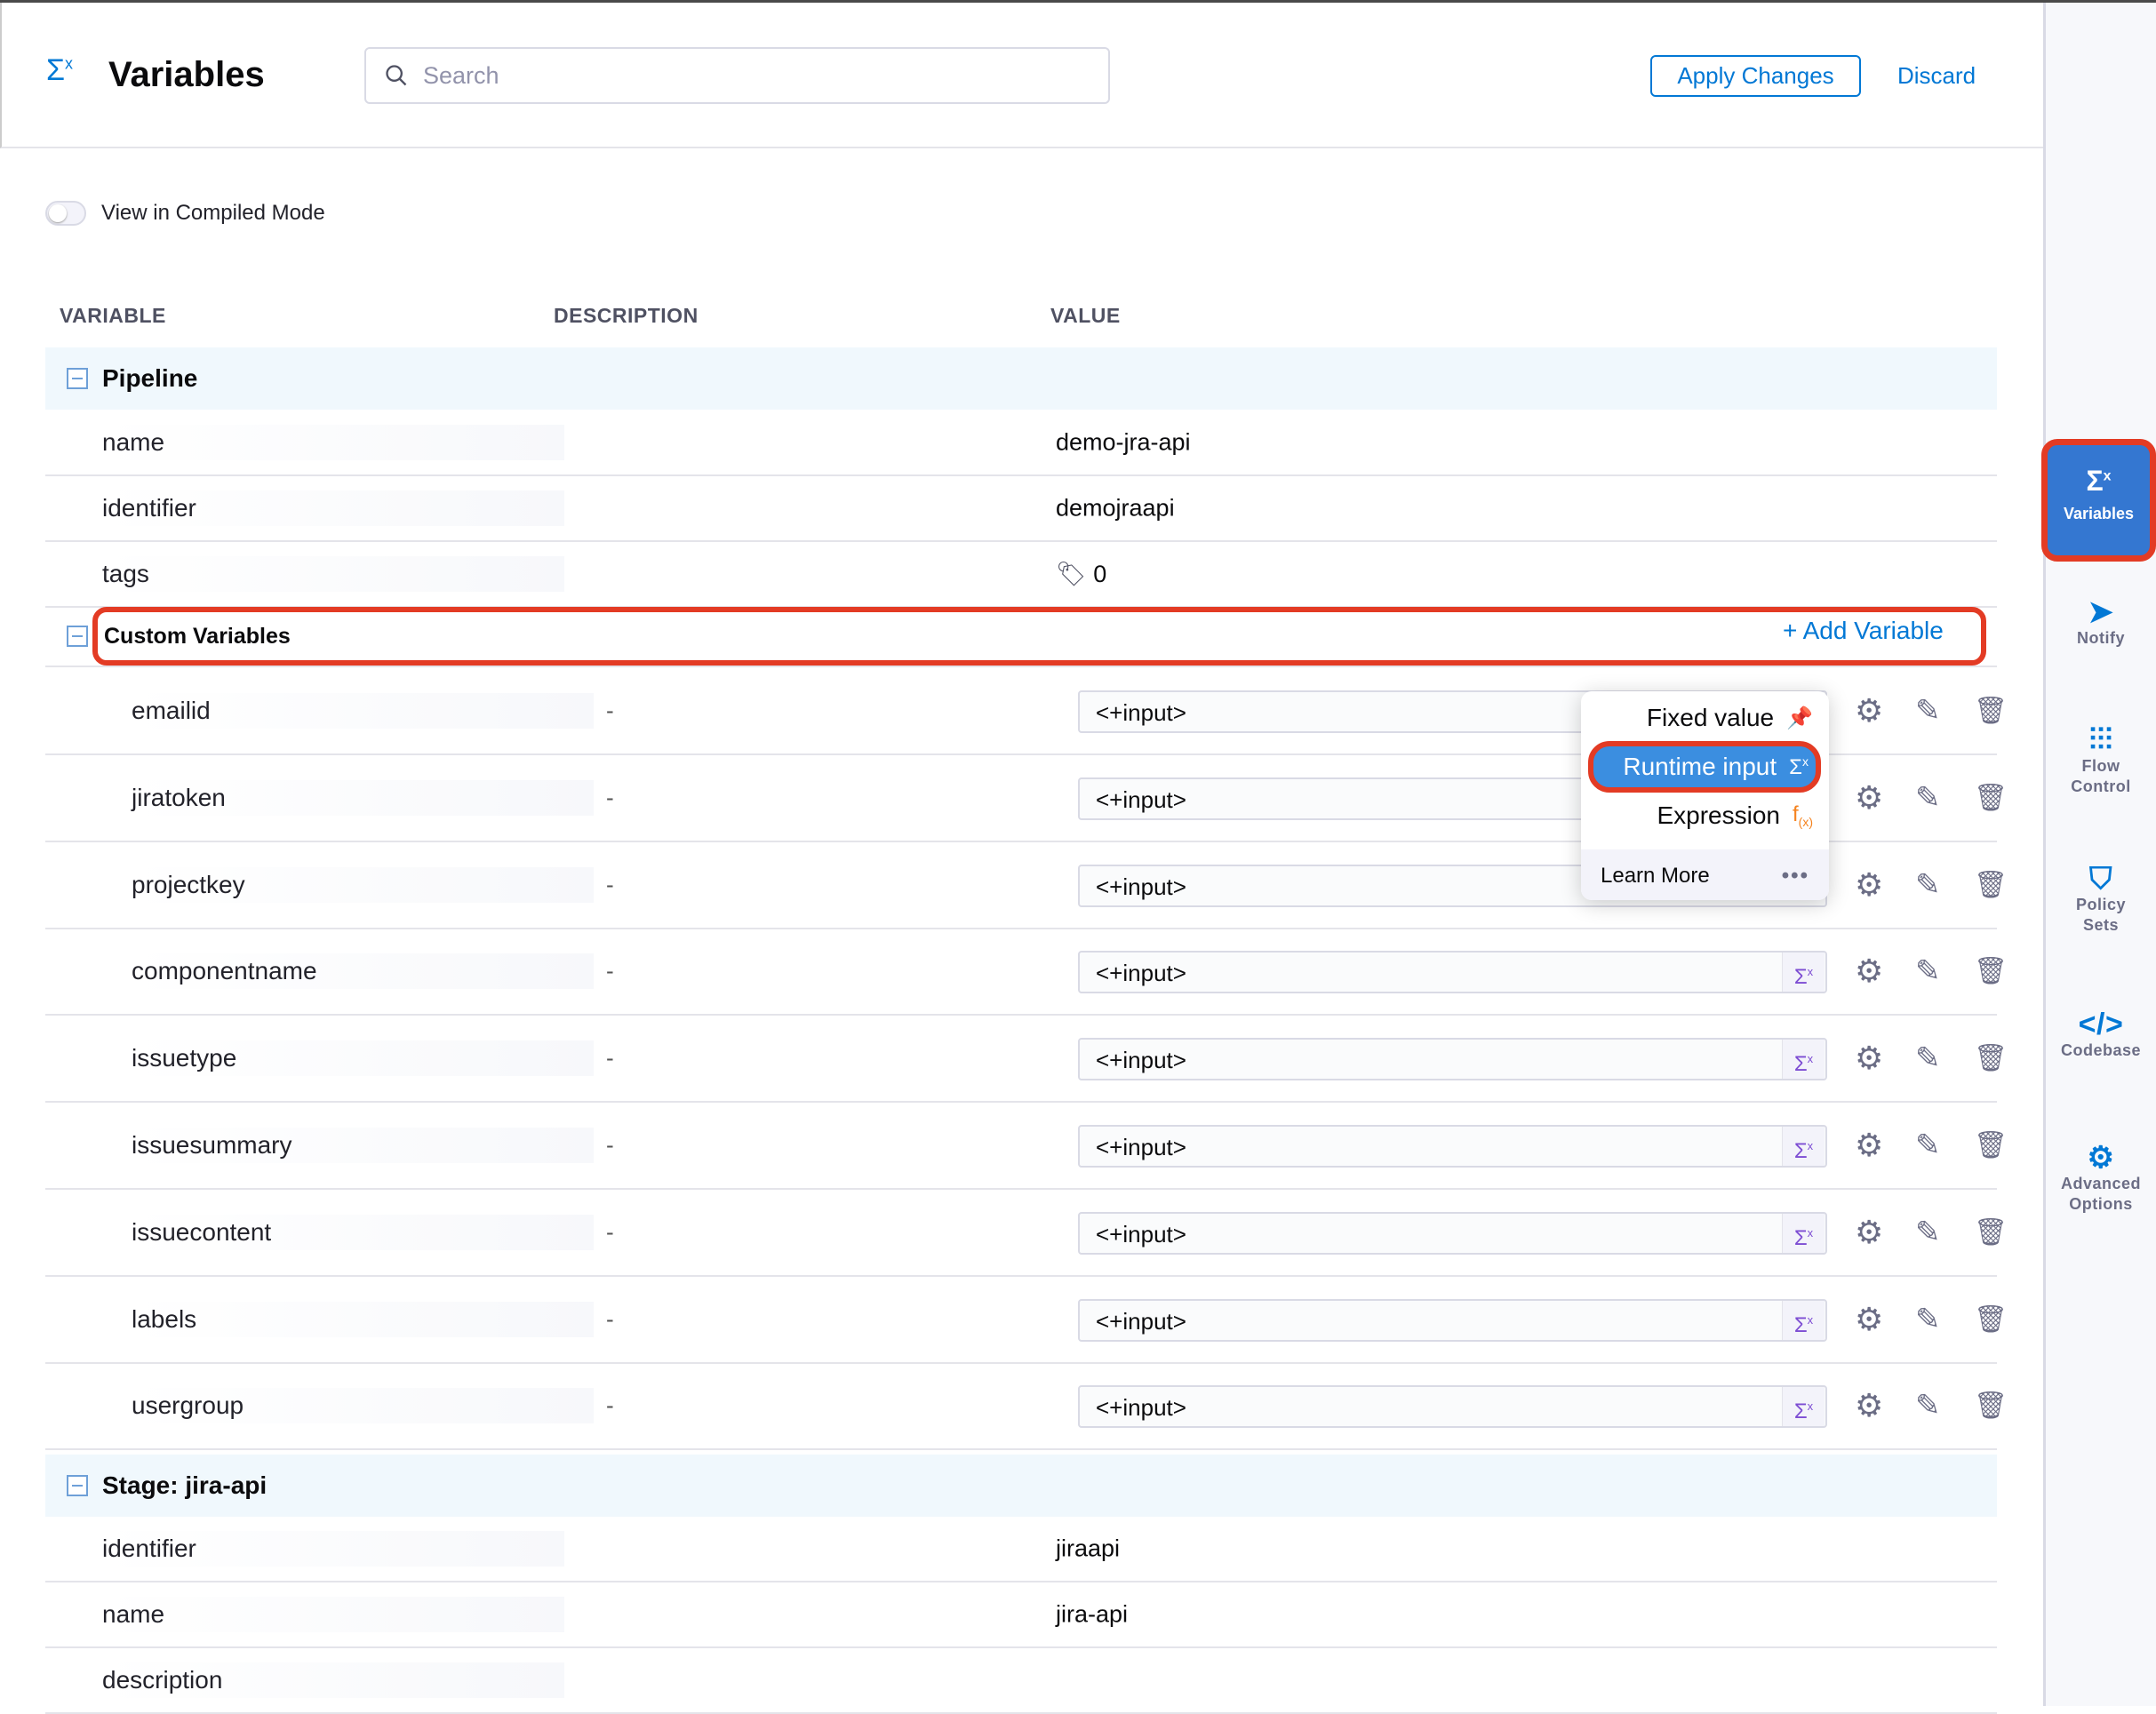 The image size is (2156, 1714). I want to click on table-row: issuecontent - <+input> Σx ⚙ ✎ 🗑, so click(1026, 1233).